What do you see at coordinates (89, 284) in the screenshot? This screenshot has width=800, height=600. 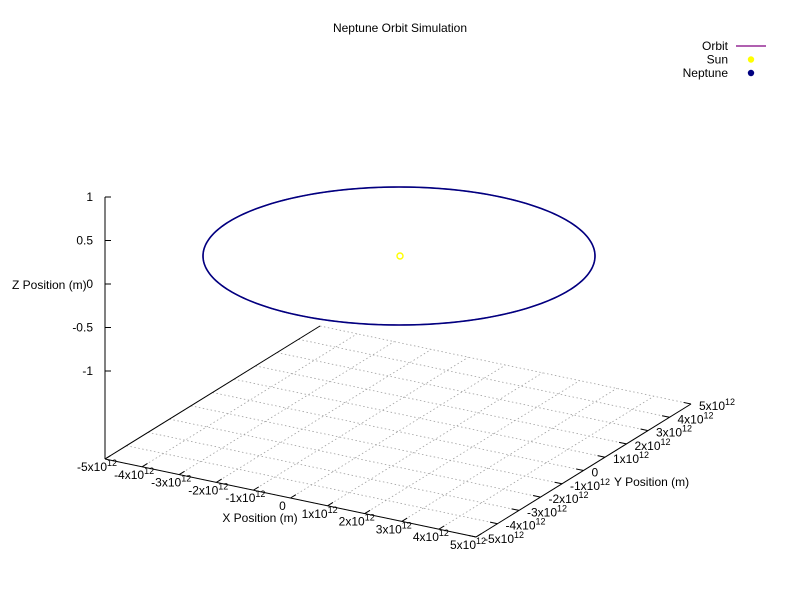 I see `z-tick-label: 0` at bounding box center [89, 284].